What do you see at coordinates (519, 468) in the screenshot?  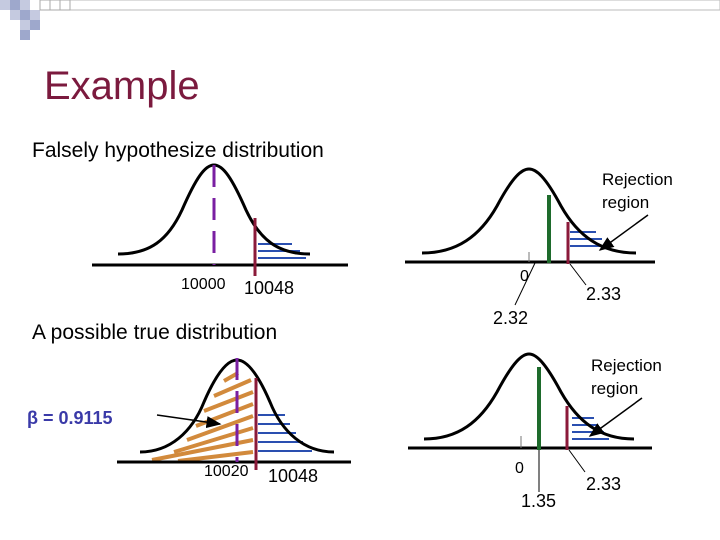 I see `bottom-right-zero-label: 0` at bounding box center [519, 468].